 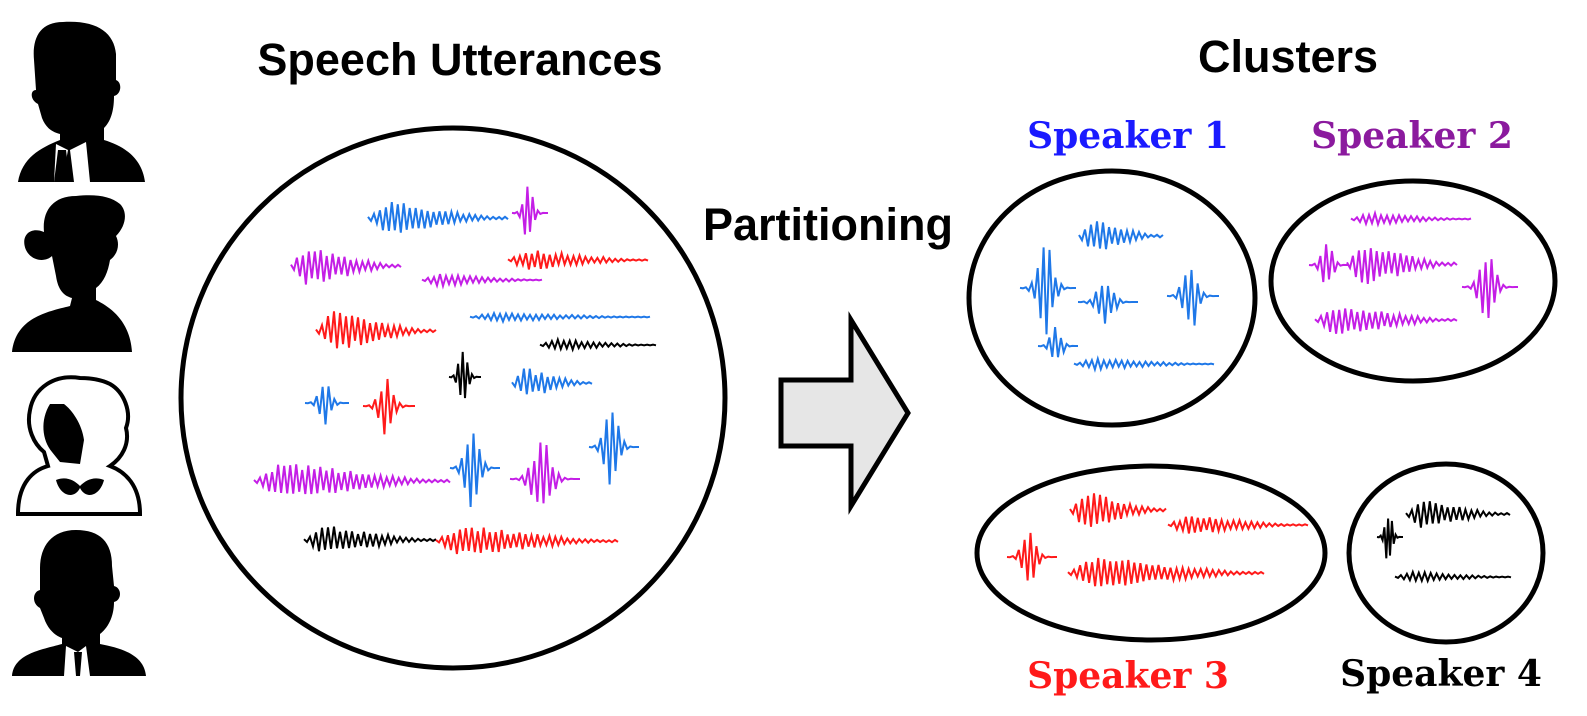 I want to click on partition-arrow, so click(x=844, y=413).